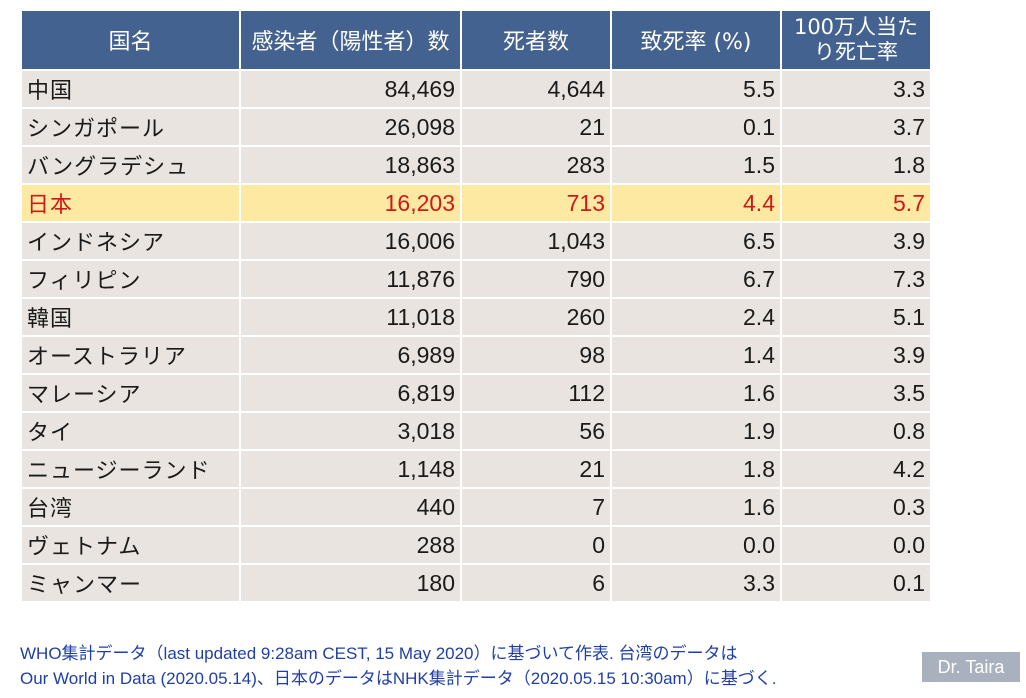 The image size is (1026, 698). What do you see at coordinates (856, 165) in the screenshot?
I see `cell-deaths-per-million: 1.8` at bounding box center [856, 165].